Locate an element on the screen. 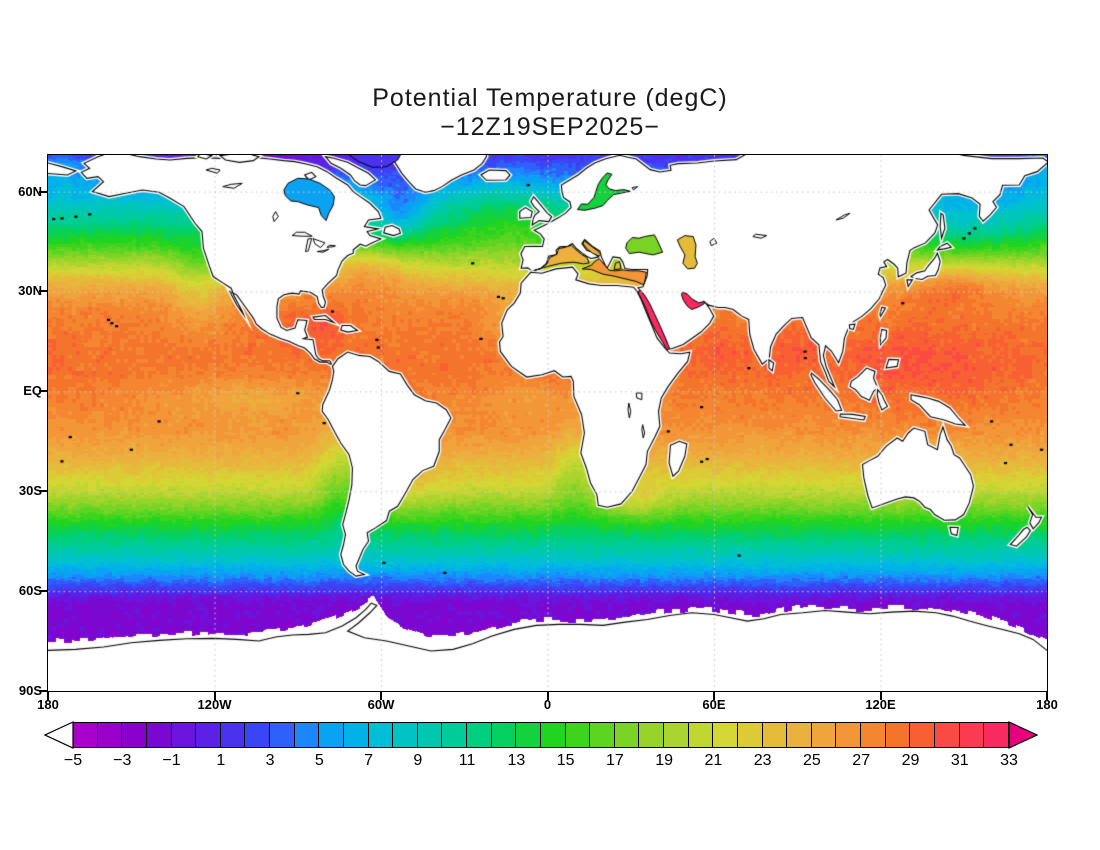 This screenshot has height=850, width=1100. lat-tick-30N is located at coordinates (43, 291).